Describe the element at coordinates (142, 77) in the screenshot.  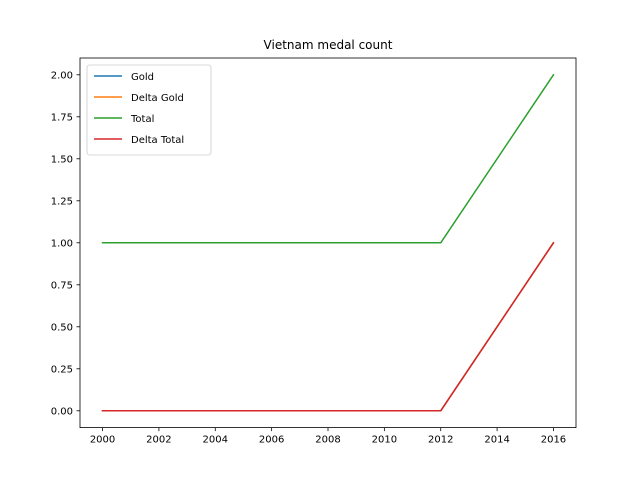
I see `legend-label: Gold` at that location.